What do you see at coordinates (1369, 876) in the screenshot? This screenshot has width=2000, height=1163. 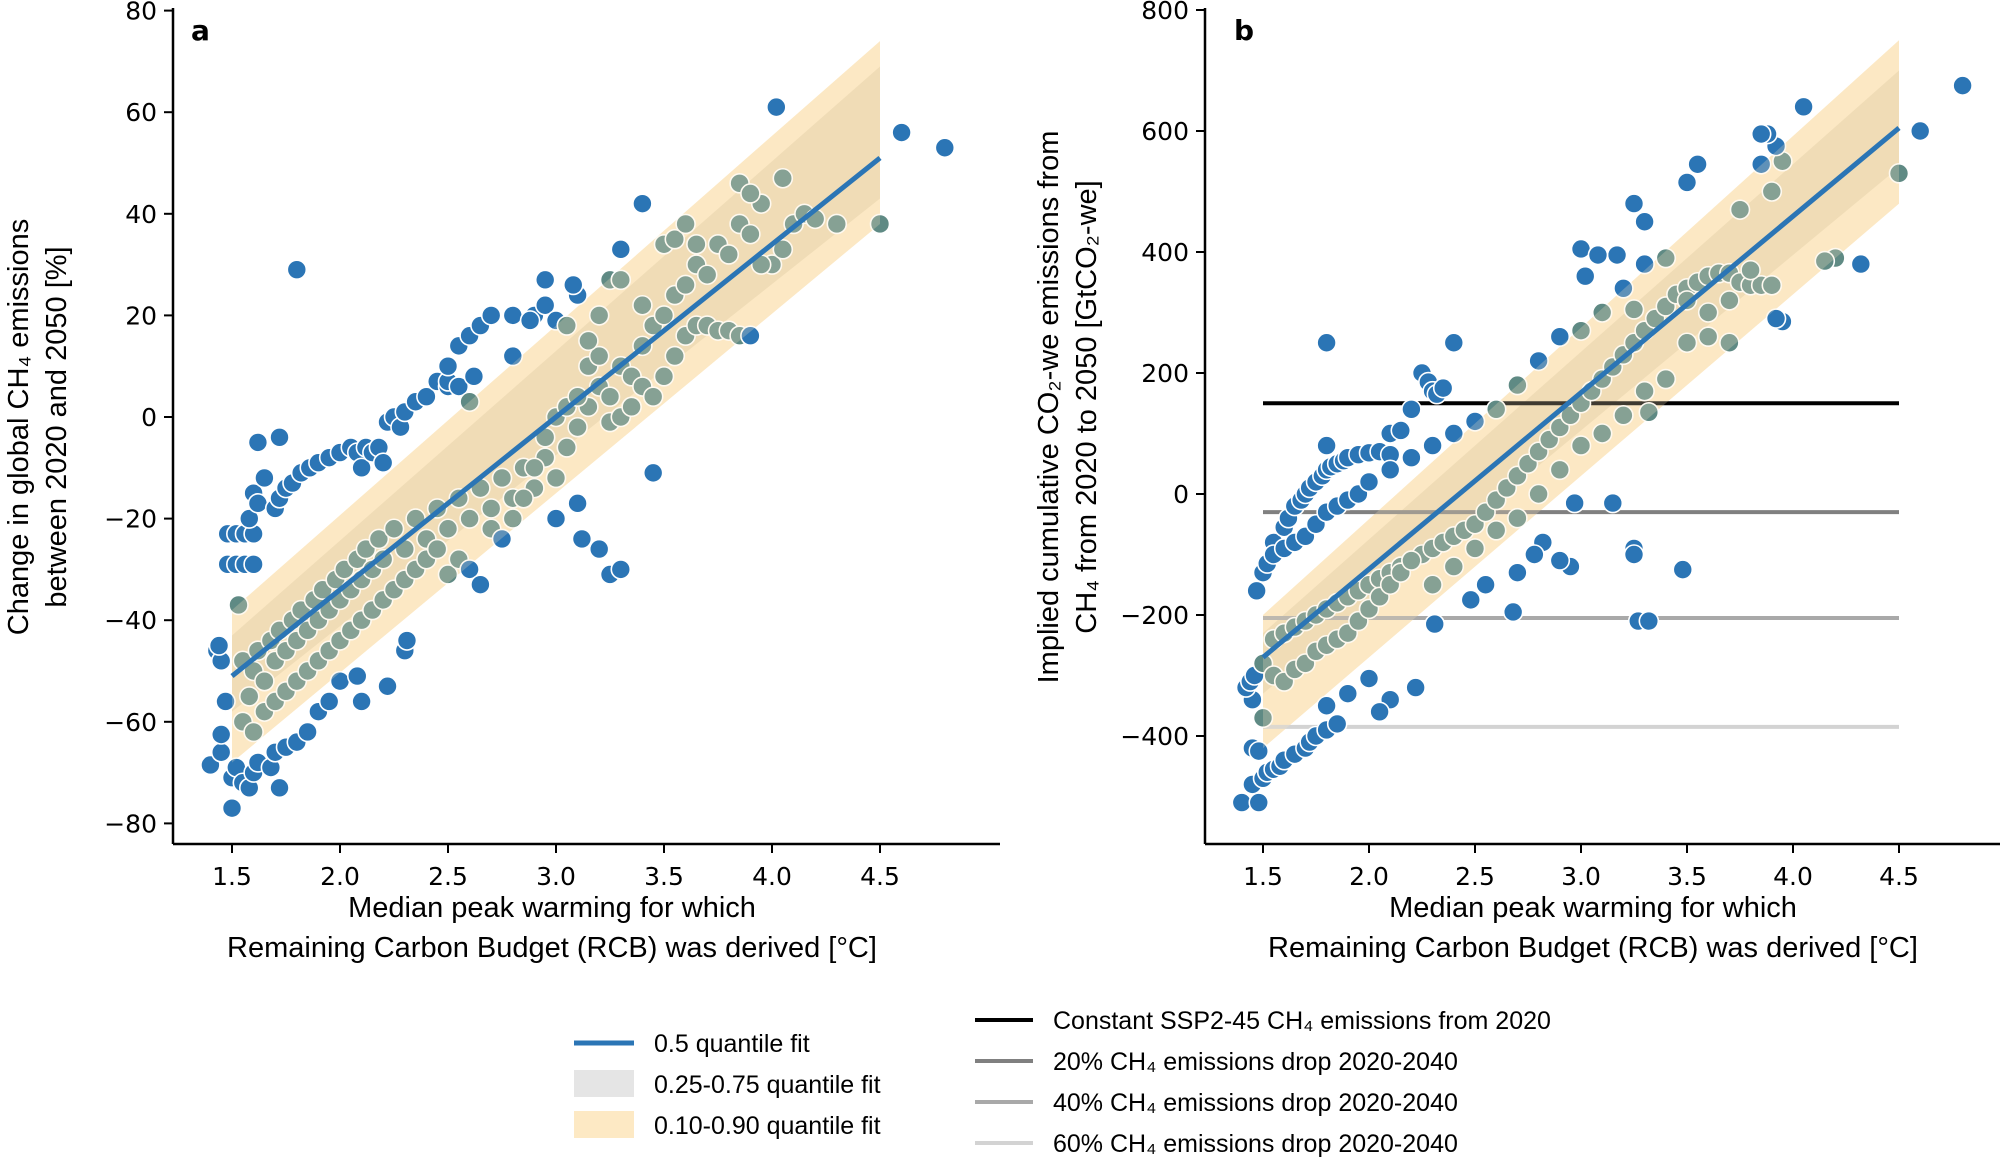 I see `panel-b-x-tick-label: 2.0` at bounding box center [1369, 876].